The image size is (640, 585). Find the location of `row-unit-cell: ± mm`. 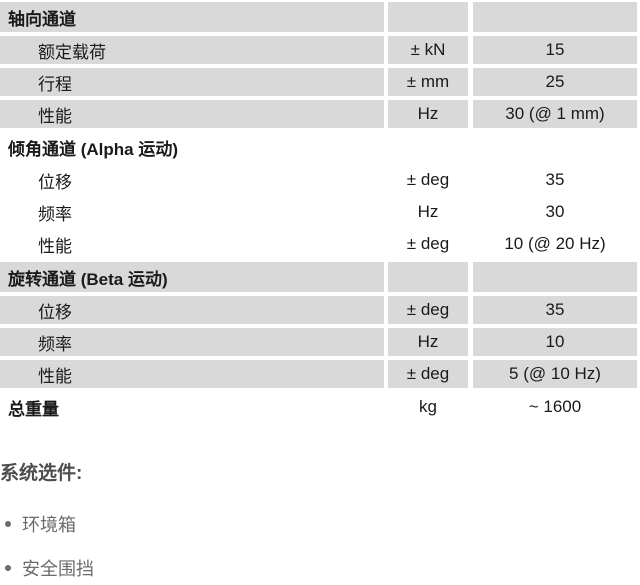

row-unit-cell: ± mm is located at coordinates (428, 82).